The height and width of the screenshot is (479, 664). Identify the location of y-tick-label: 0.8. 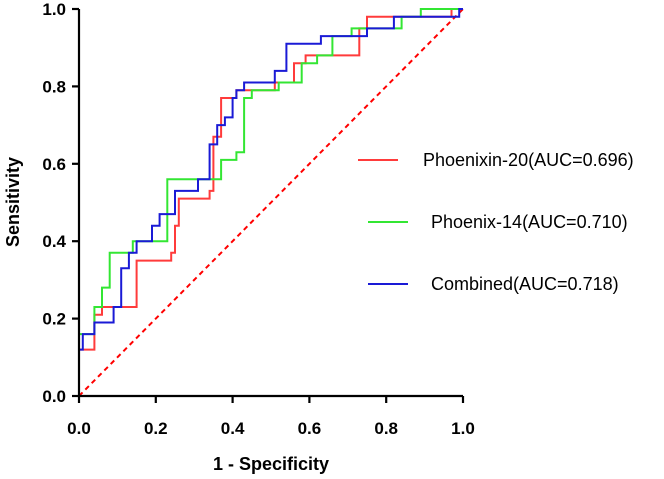
(54, 86).